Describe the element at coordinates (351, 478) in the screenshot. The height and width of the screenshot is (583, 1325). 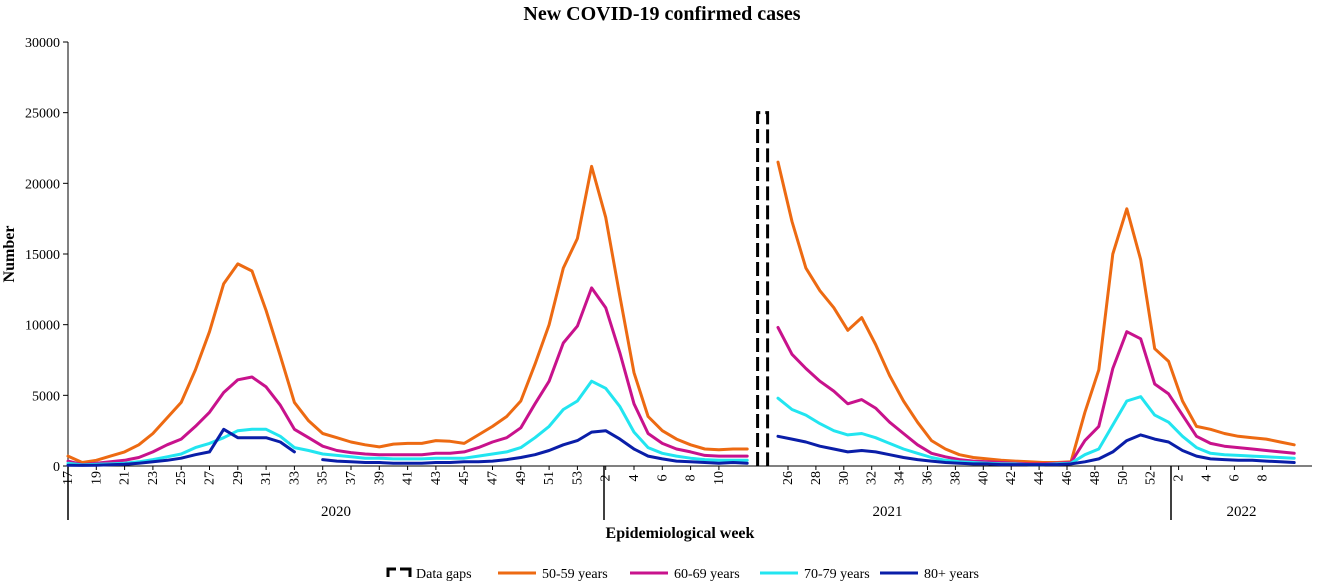
I see `x-tick-label: 37` at that location.